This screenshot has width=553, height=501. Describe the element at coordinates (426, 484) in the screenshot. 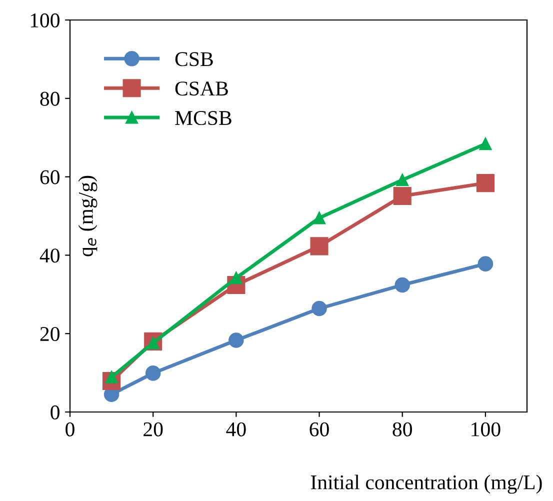

I see `x-axis-title: Initial concentration (mg/L)` at that location.